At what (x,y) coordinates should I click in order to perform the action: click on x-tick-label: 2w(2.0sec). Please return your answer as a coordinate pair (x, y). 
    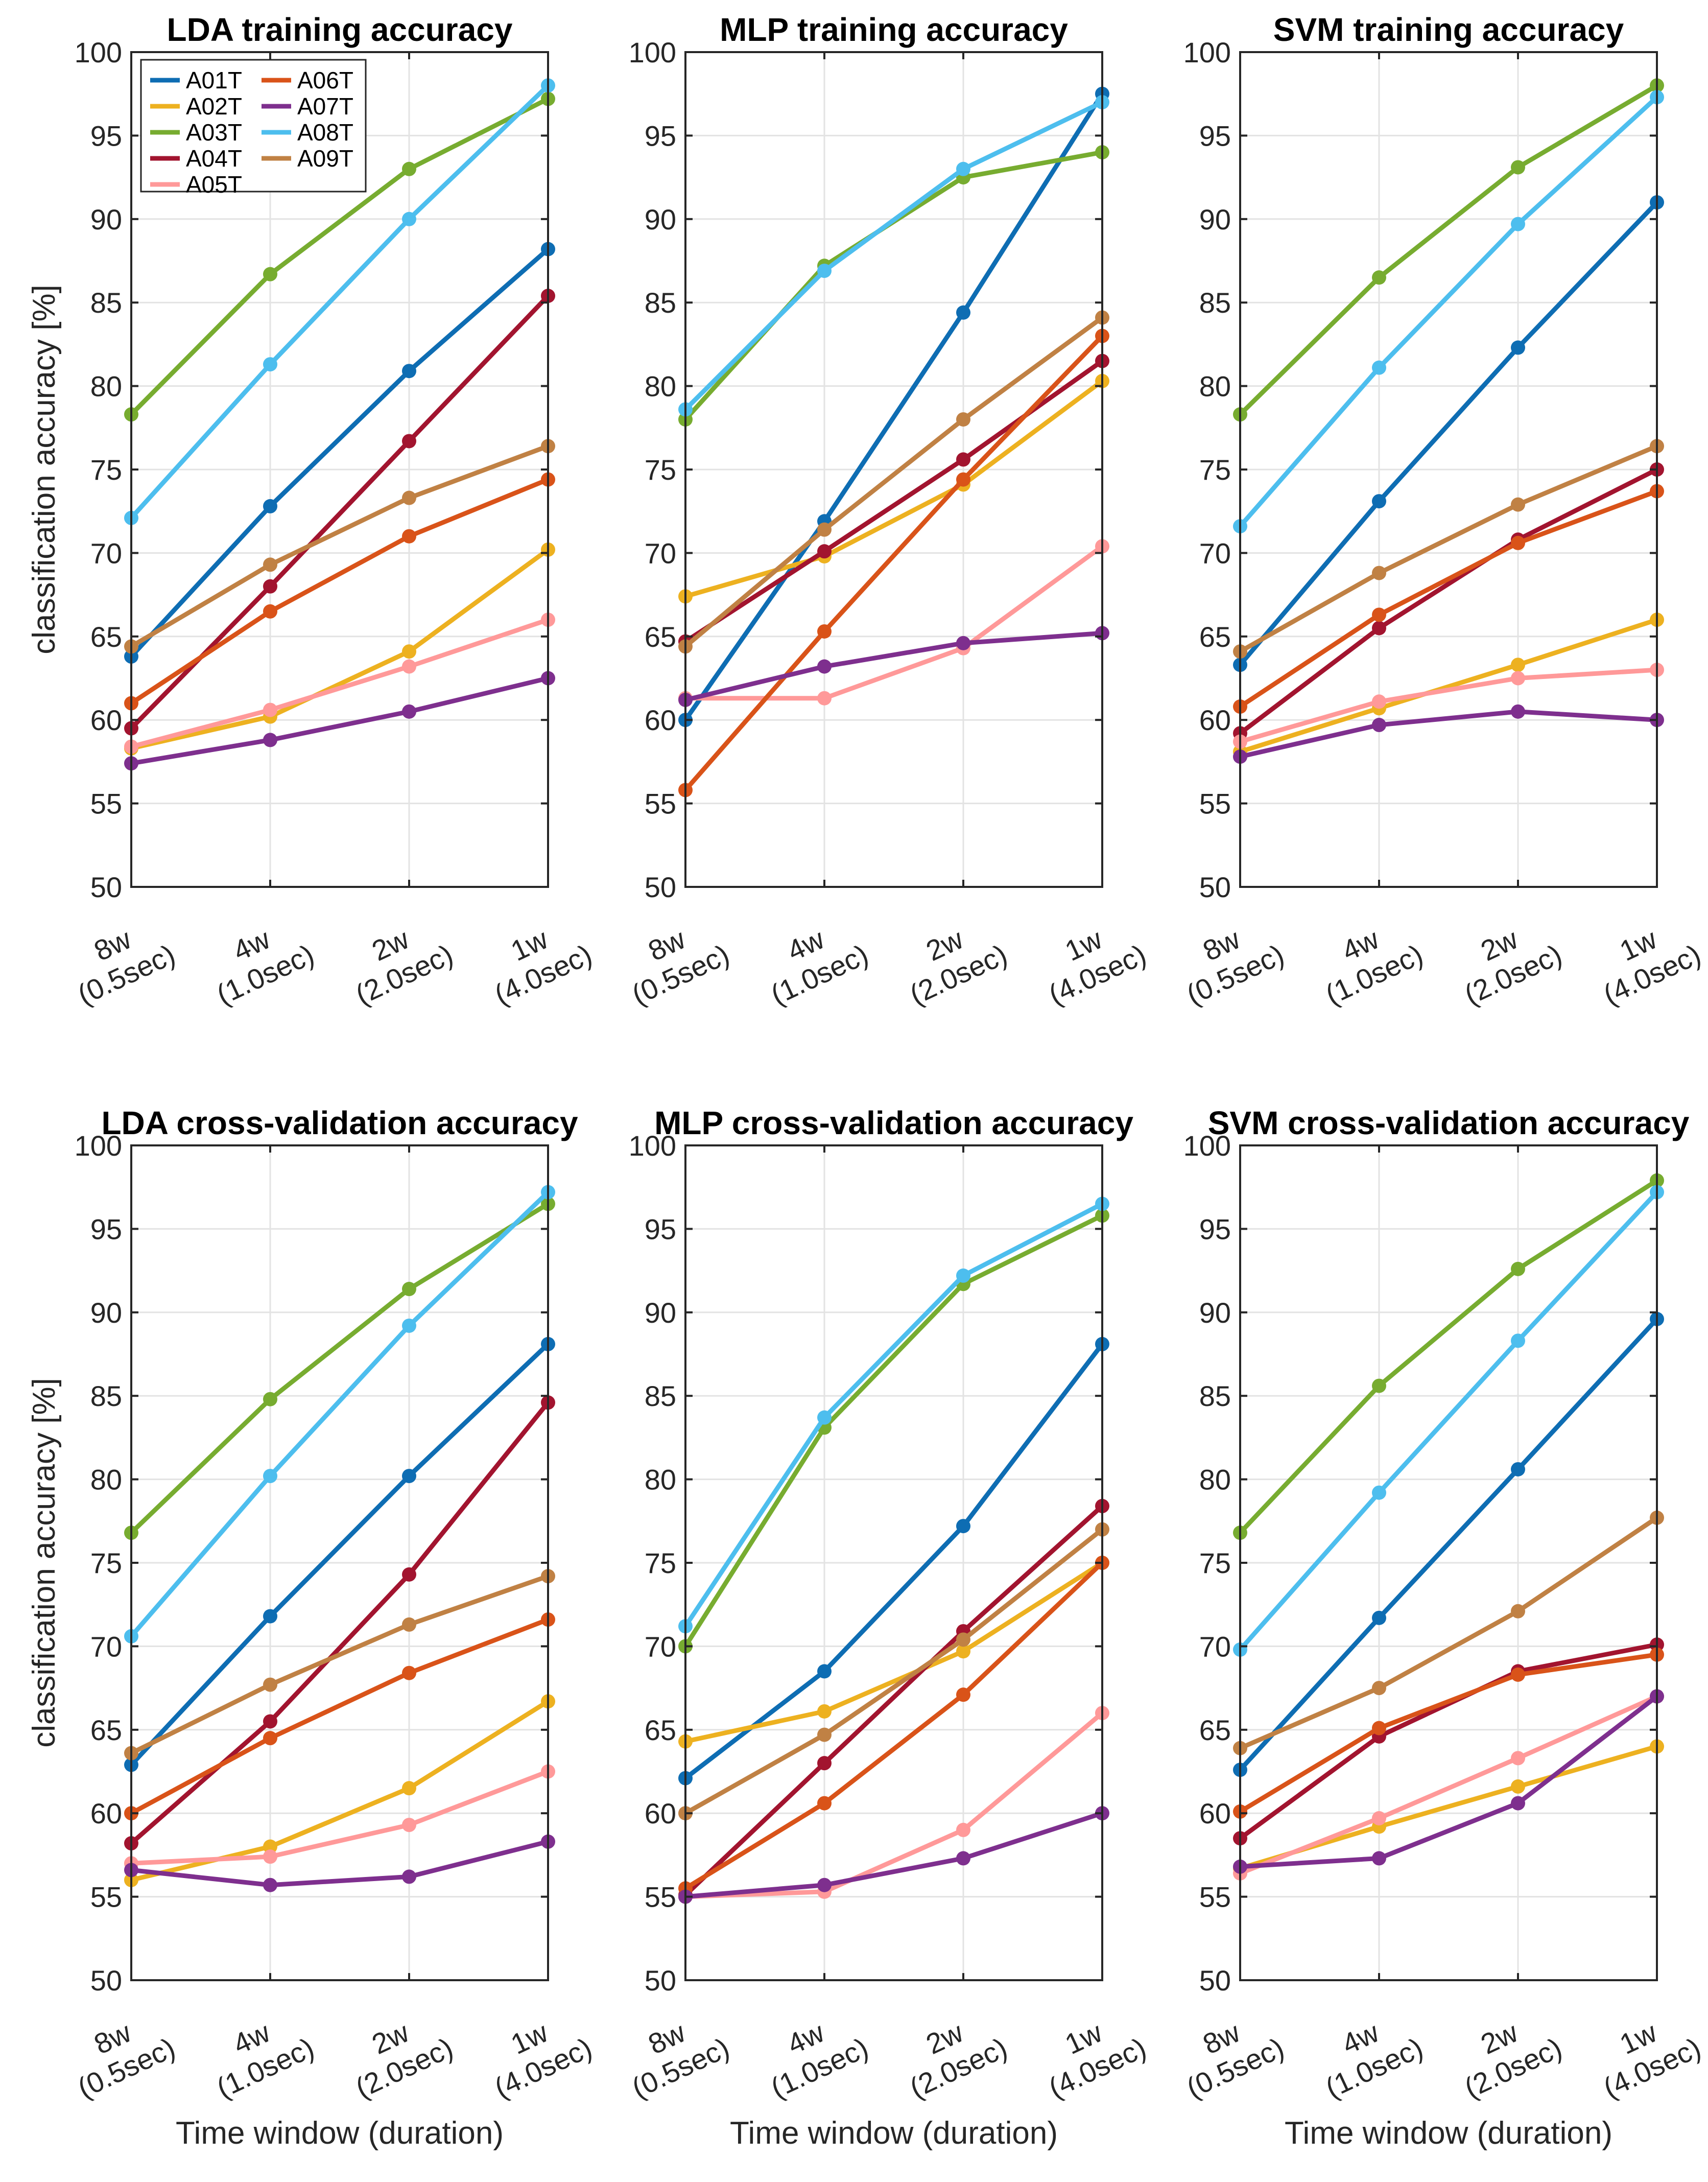
    Looking at the image, I should click on (397, 959).